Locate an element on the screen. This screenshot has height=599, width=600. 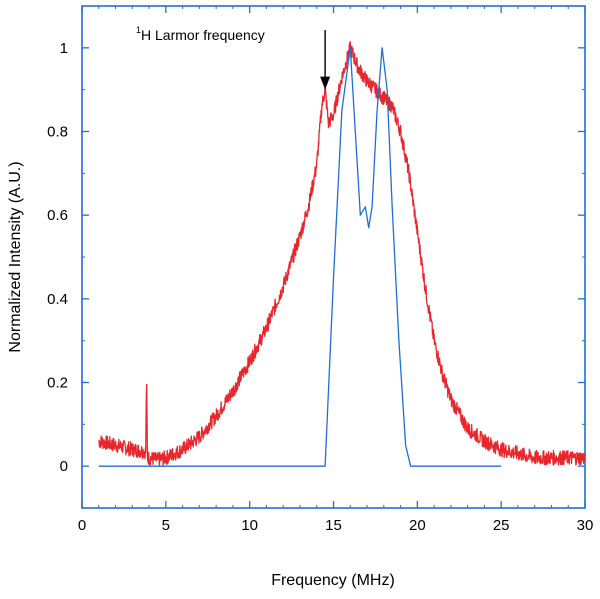
x-tick-label: 0 is located at coordinates (82, 525).